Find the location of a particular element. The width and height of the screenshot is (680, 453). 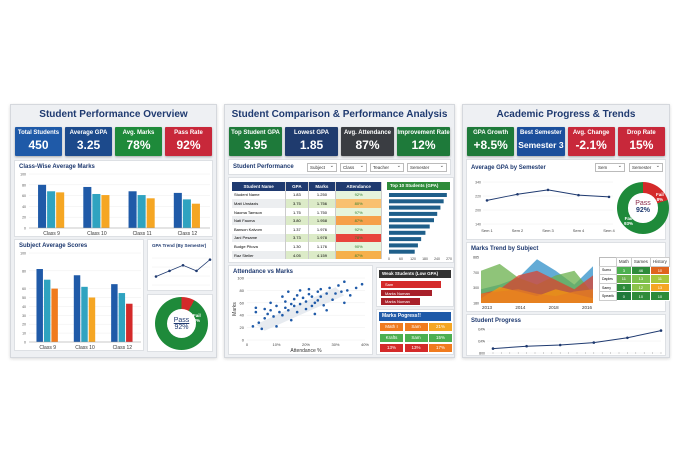

kpi-avg-marks: Avg. Marks 78% is located at coordinates (138, 141).